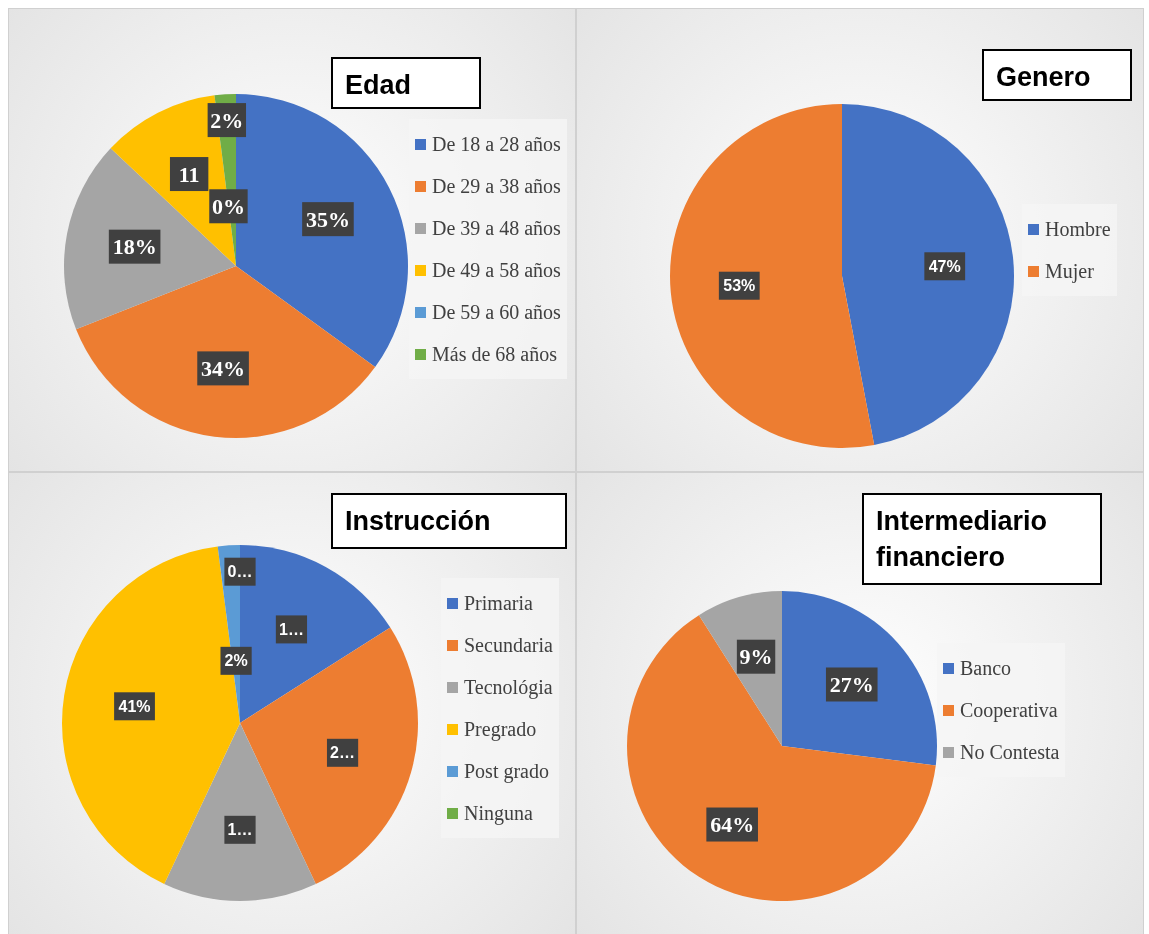 This screenshot has height=934, width=1149. What do you see at coordinates (228, 206) in the screenshot?
I see `text: 0%` at bounding box center [228, 206].